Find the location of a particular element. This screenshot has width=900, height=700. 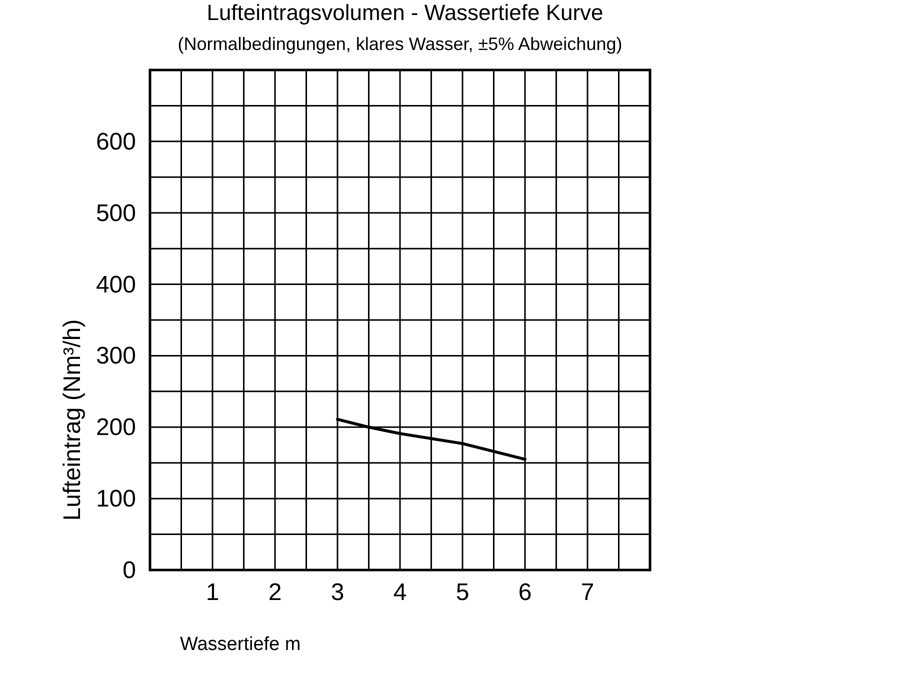

chart-subtitle: (Normalbedingungen, klares Wasser, ±5% Abweichung) is located at coordinates (400, 44).